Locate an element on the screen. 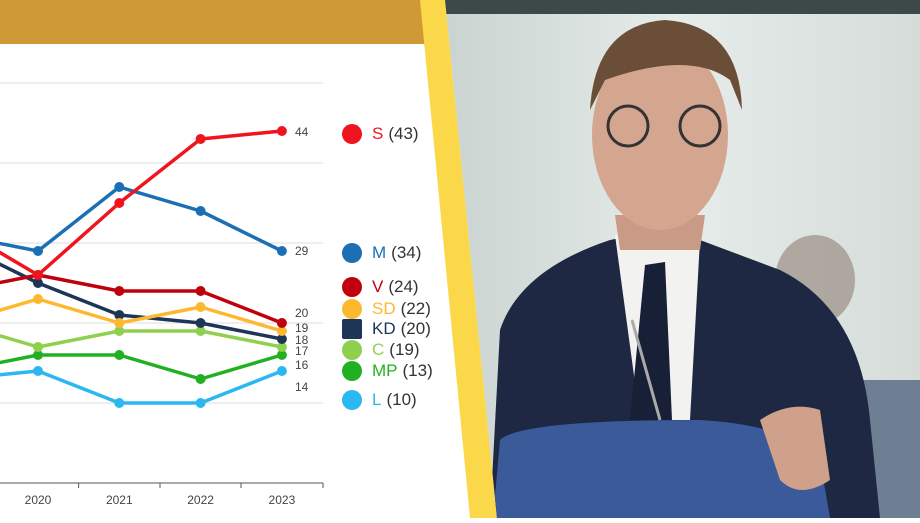  series-line-MP is located at coordinates (141, 367).